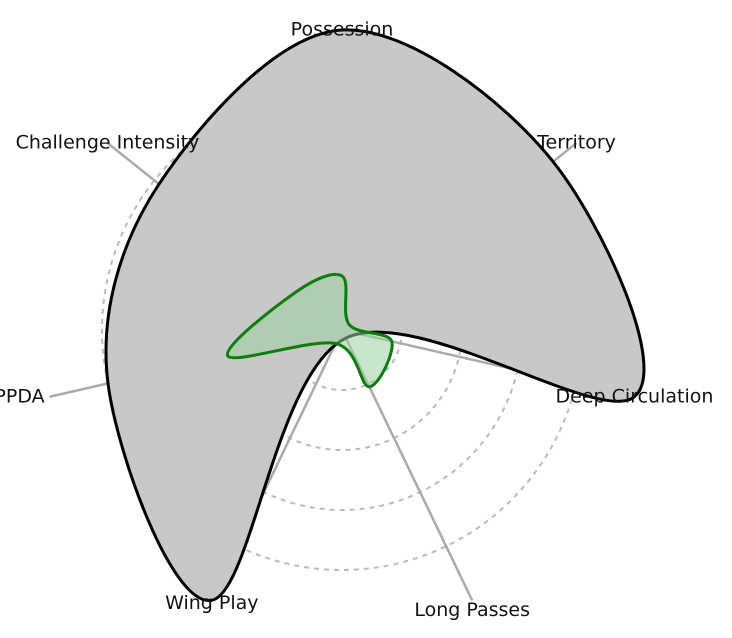  What do you see at coordinates (576, 142) in the screenshot?
I see `axis-label: Territory` at bounding box center [576, 142].